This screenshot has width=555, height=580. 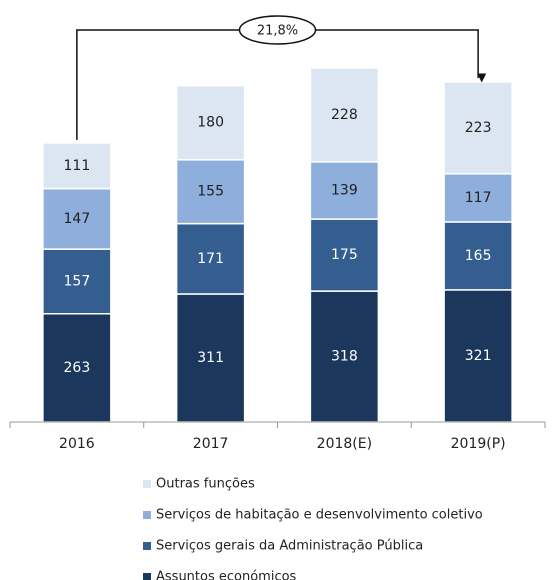 I want to click on value-label: 311, so click(x=210, y=358).